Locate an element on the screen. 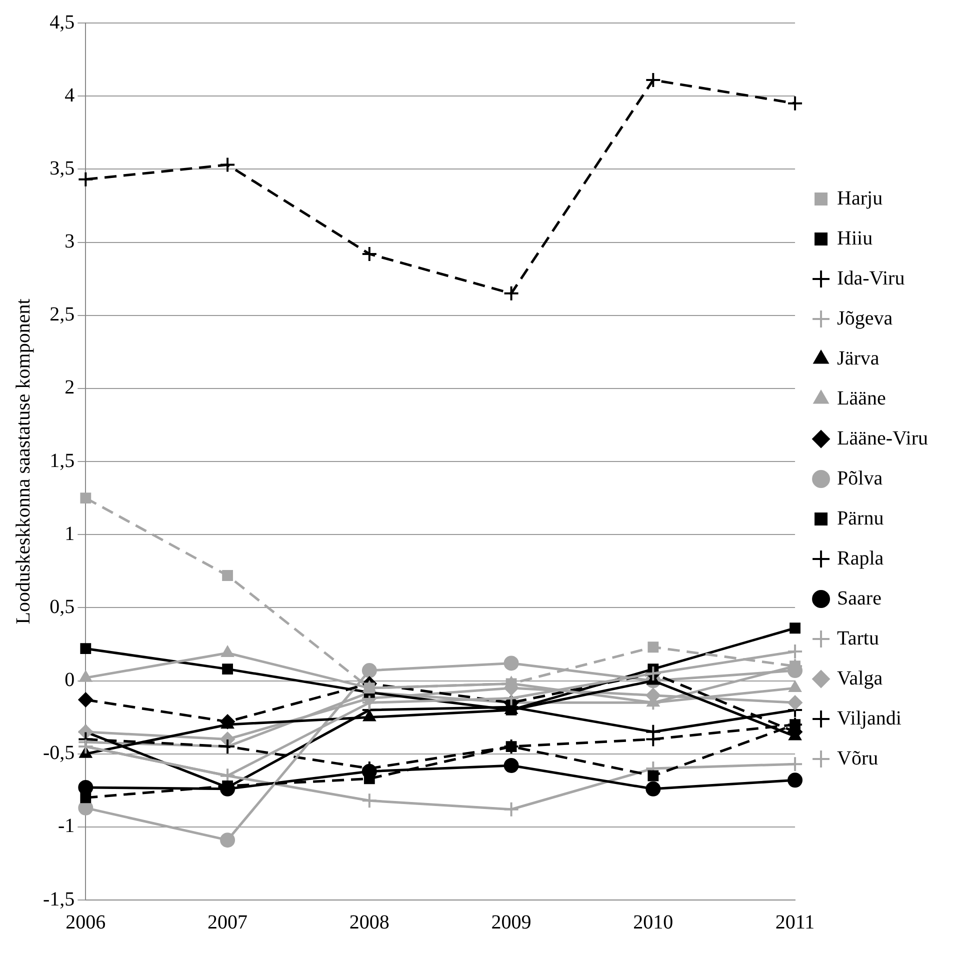  legend-label: Võru is located at coordinates (857, 758).